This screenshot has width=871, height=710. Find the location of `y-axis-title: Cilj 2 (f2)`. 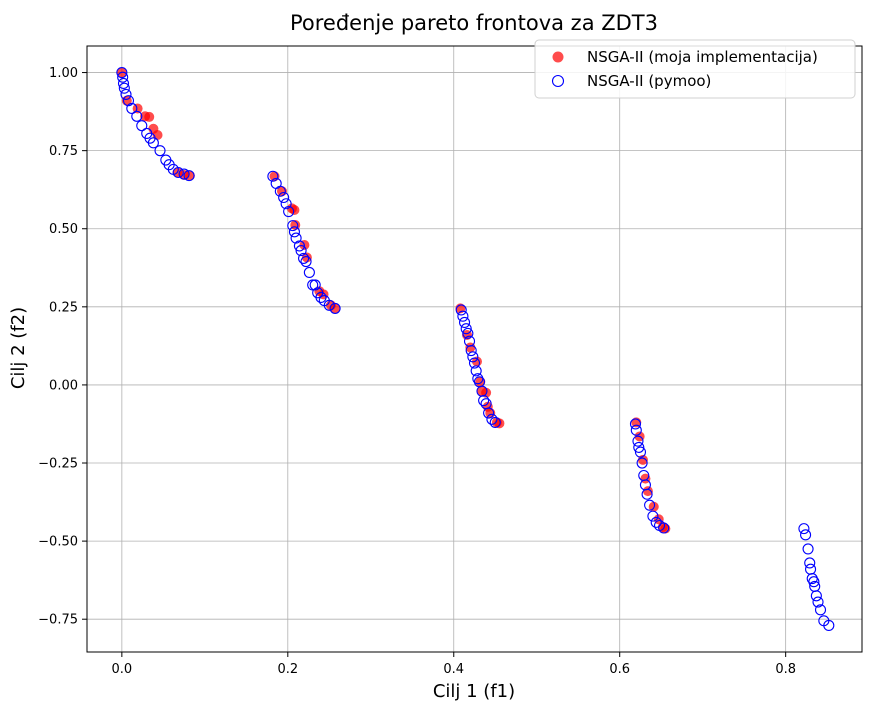

y-axis-title: Cilj 2 (f2) is located at coordinates (18, 348).